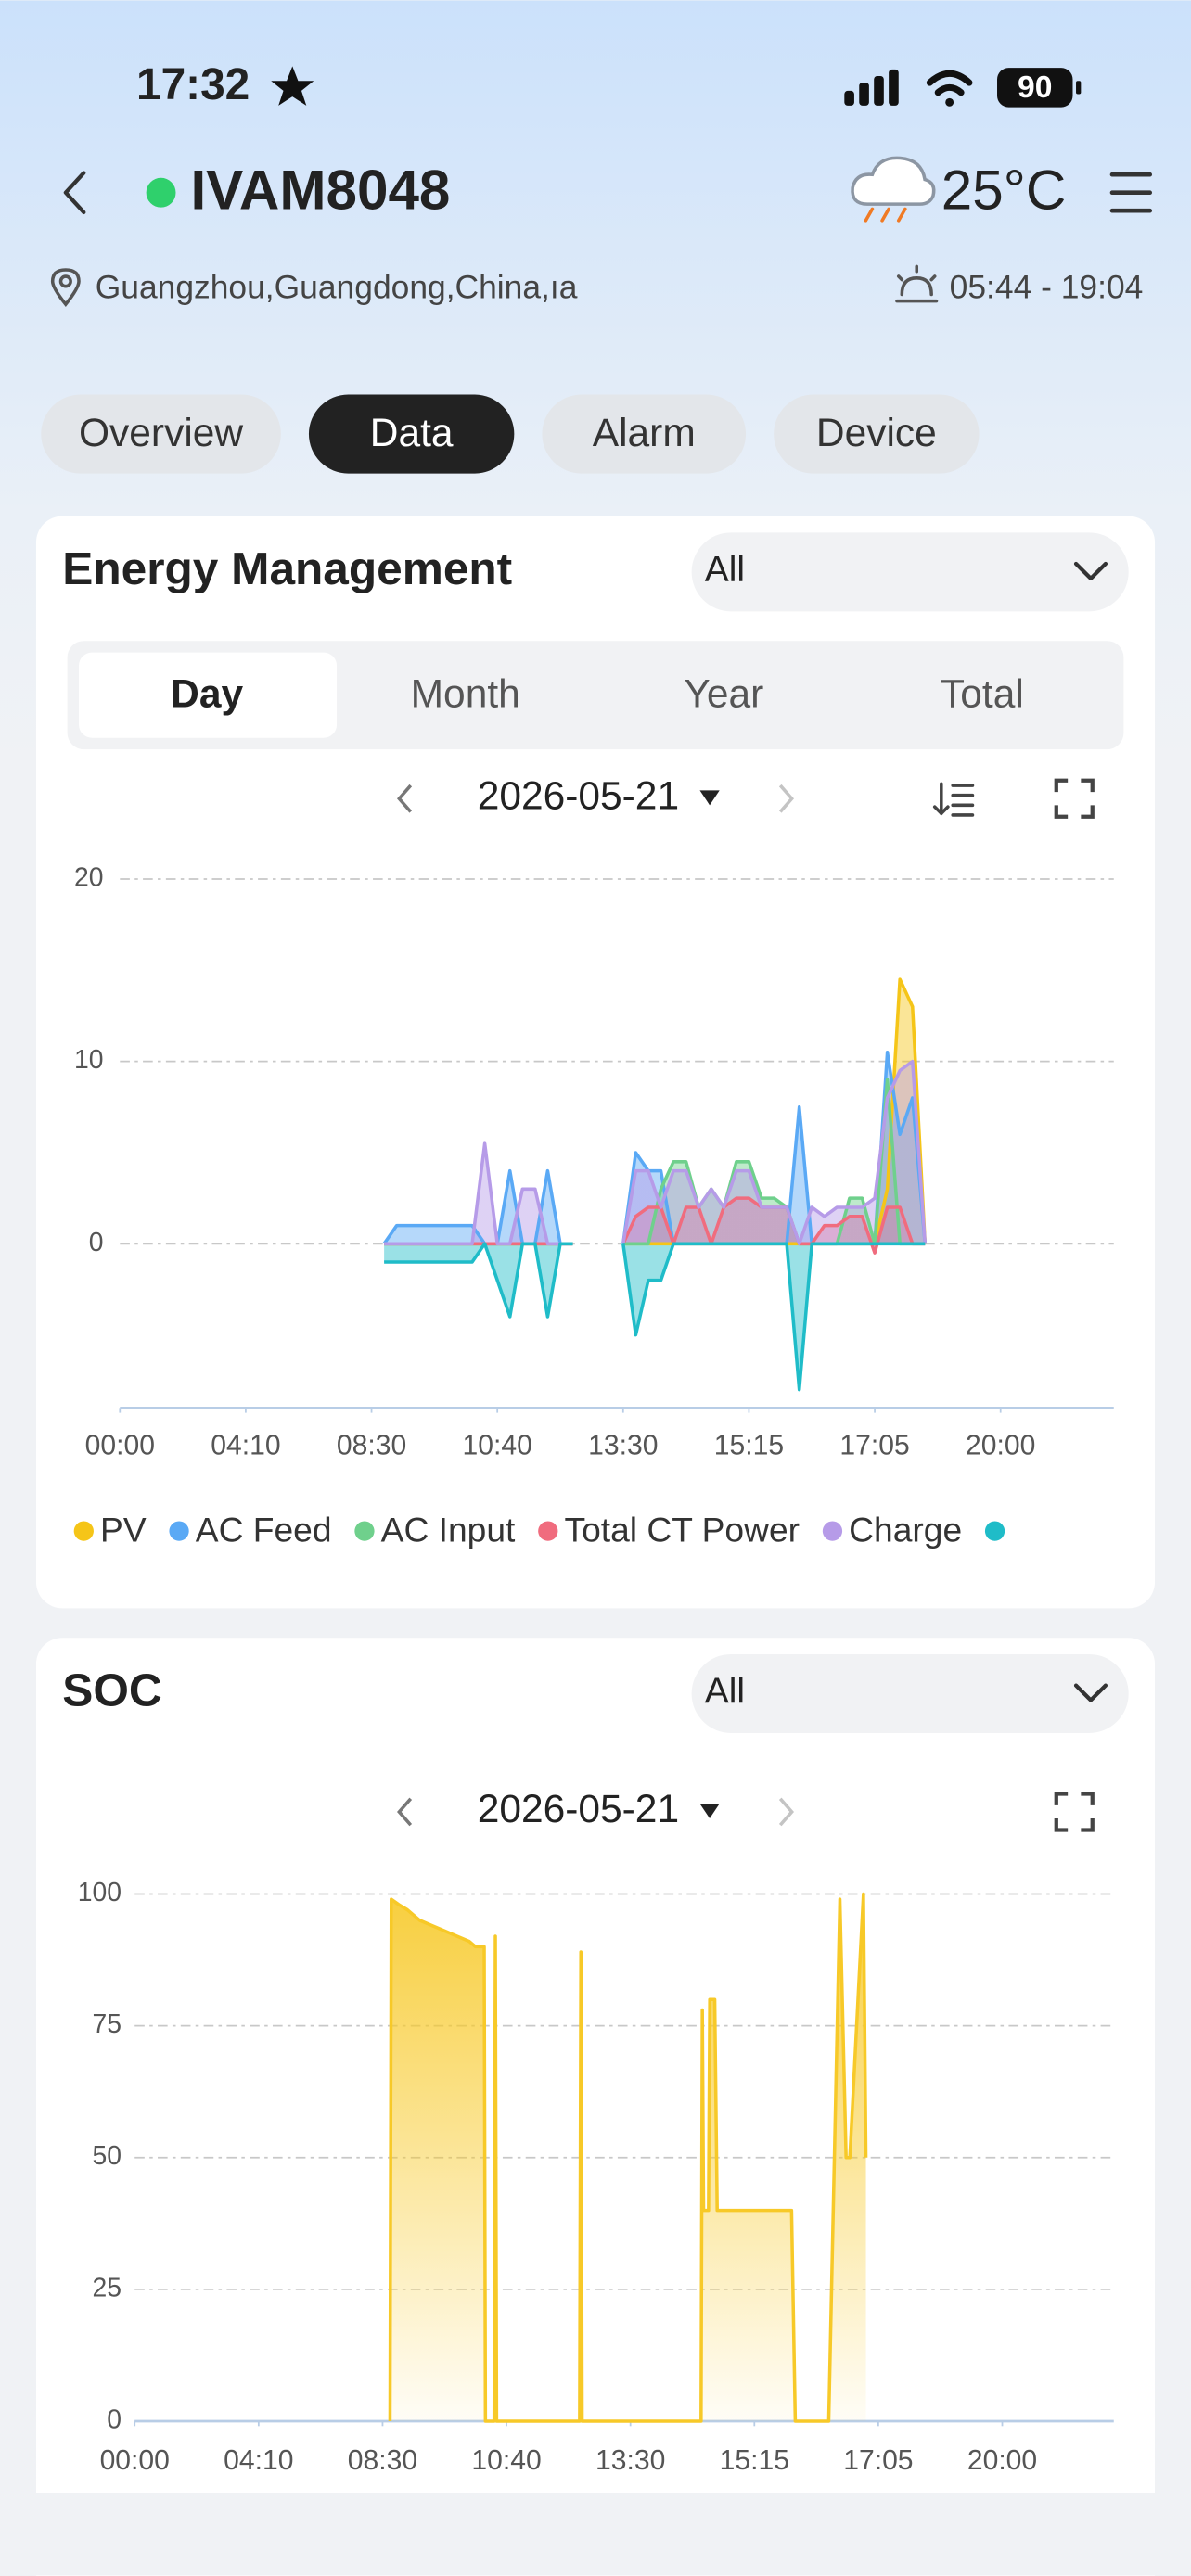 This screenshot has width=1191, height=2576. I want to click on period-tab: Day, so click(207, 695).